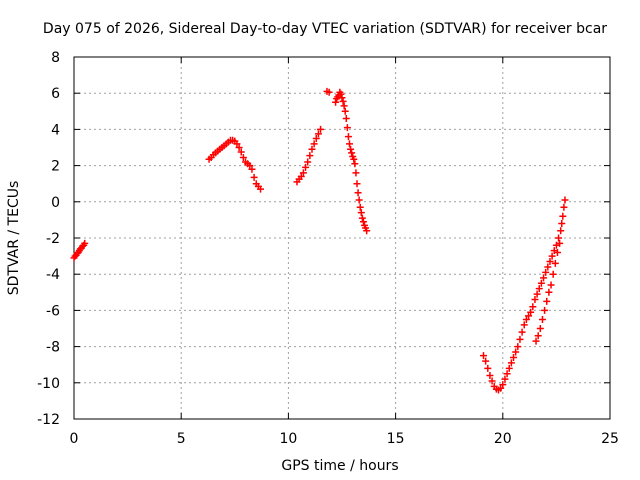 This screenshot has width=640, height=480. I want to click on y-tick-label: -8, so click(53, 348).